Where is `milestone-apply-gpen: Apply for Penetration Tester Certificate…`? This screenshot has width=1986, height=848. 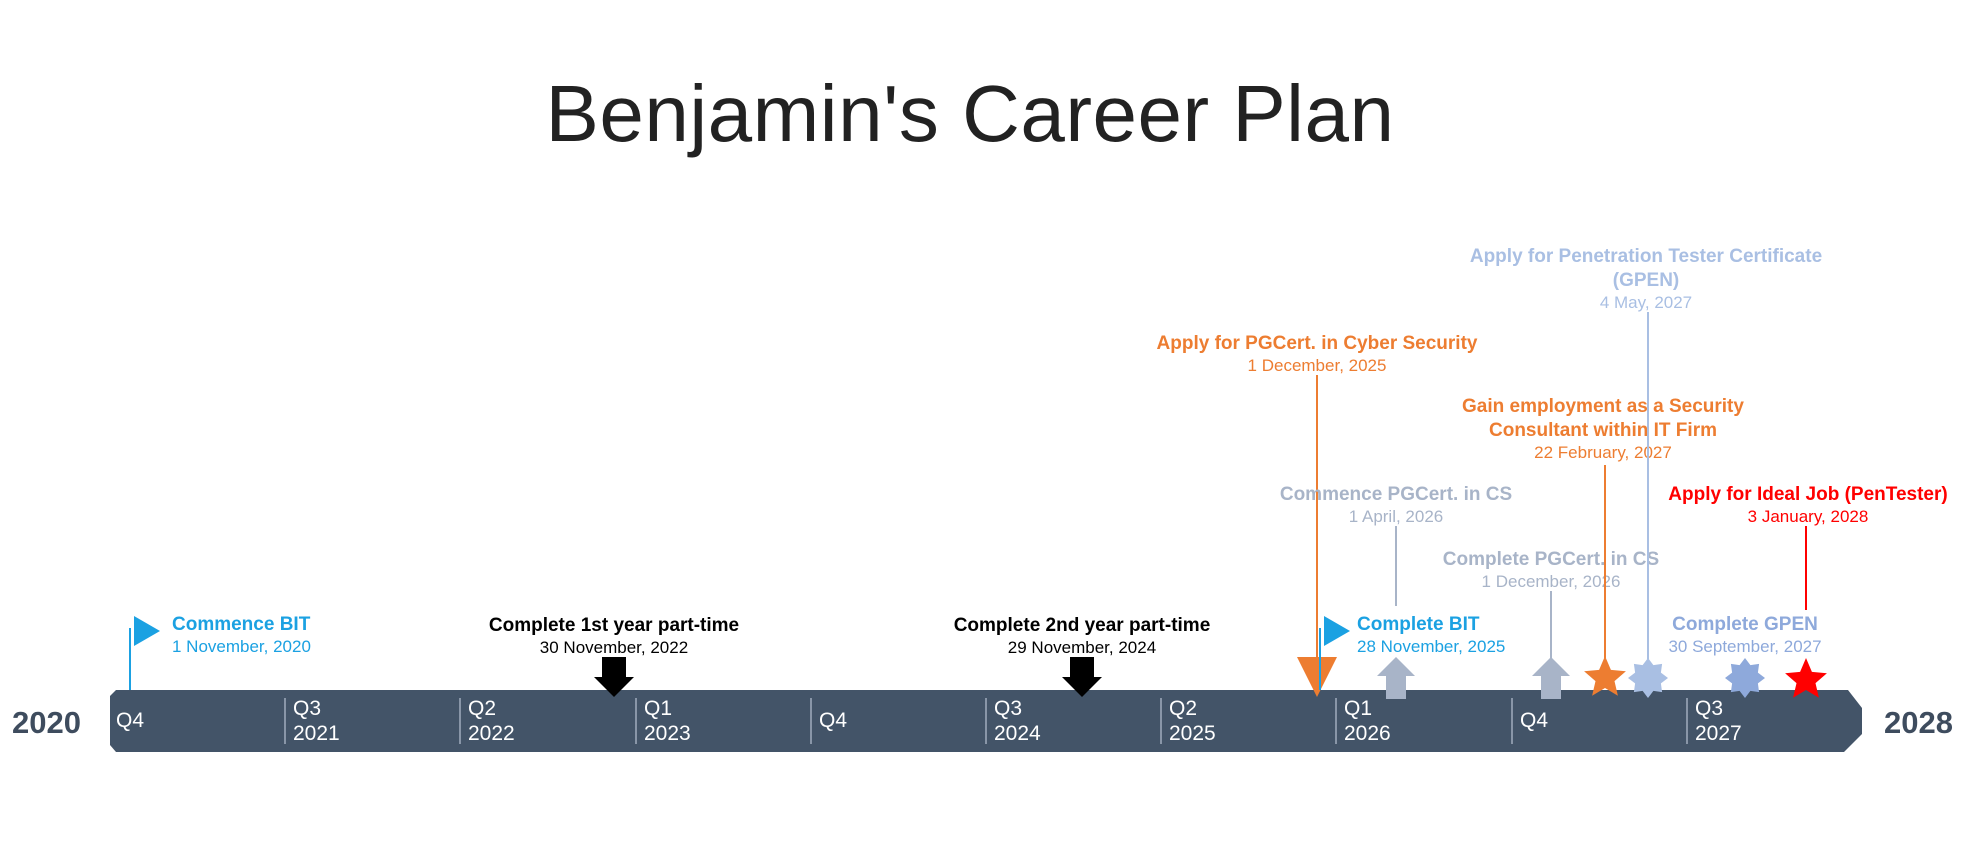
milestone-apply-gpen: Apply for Penetration Tester Certificate… is located at coordinates (1646, 452).